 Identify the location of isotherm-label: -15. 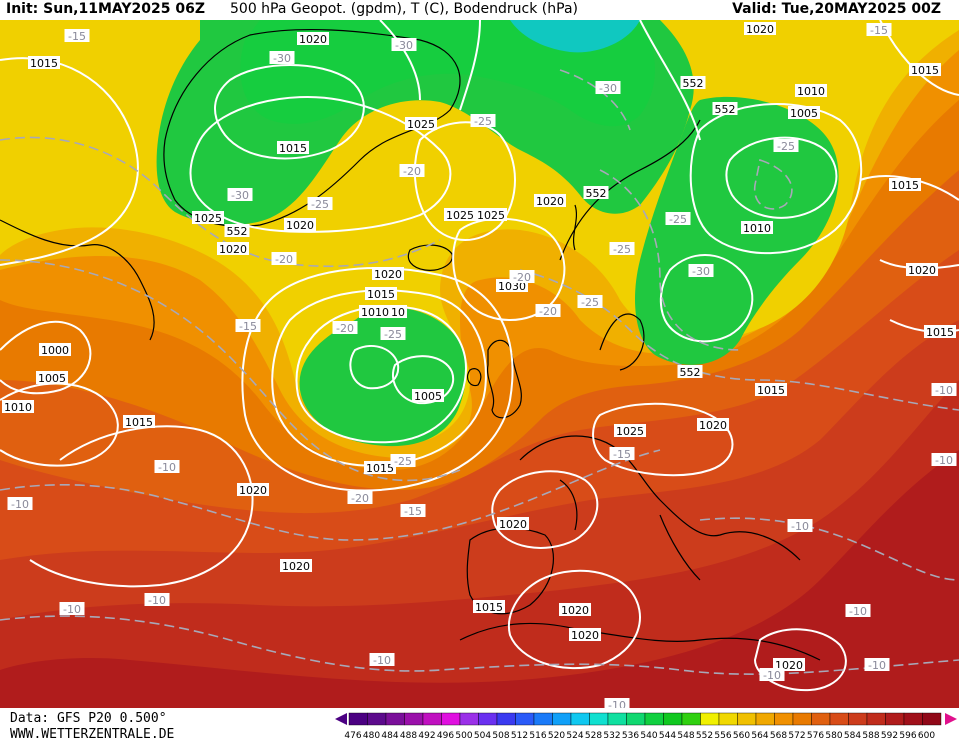
(413, 511).